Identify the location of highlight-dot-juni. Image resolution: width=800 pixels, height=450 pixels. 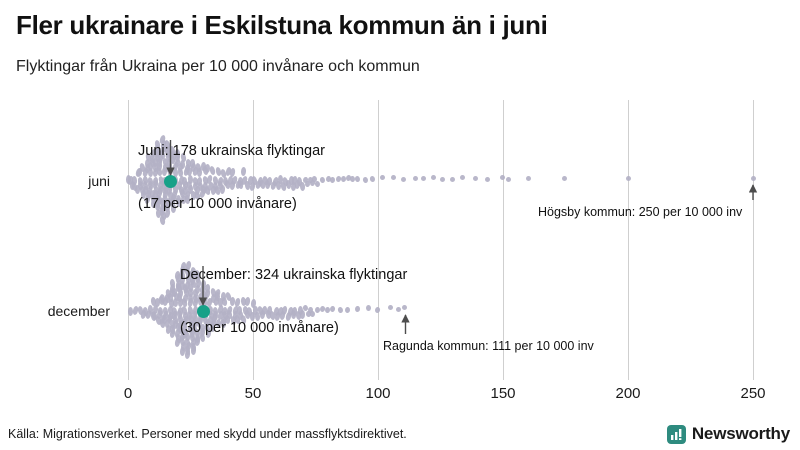
(170, 181).